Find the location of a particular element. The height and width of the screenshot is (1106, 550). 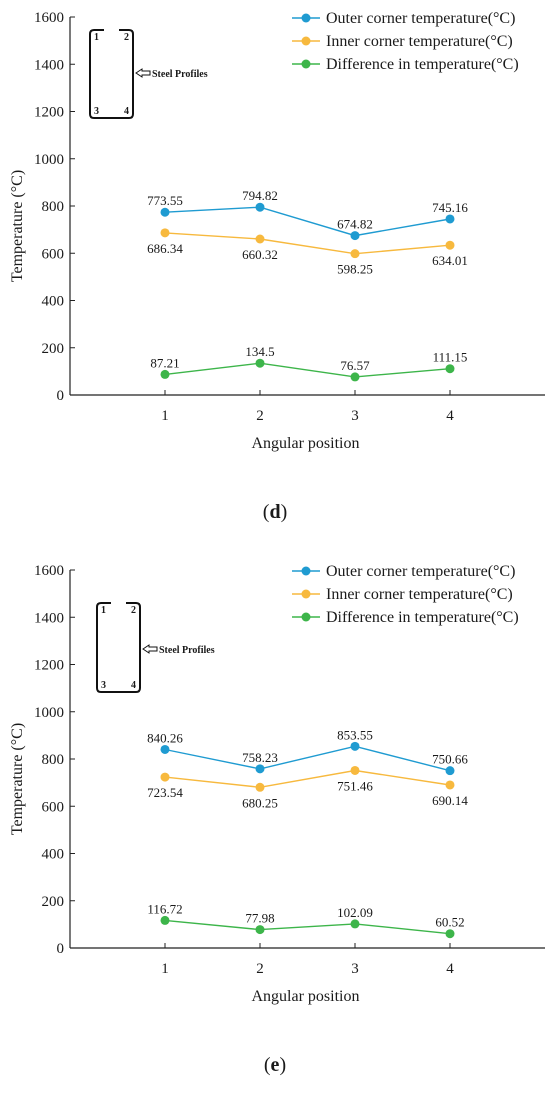

data-label: 660.32 is located at coordinates (260, 254).